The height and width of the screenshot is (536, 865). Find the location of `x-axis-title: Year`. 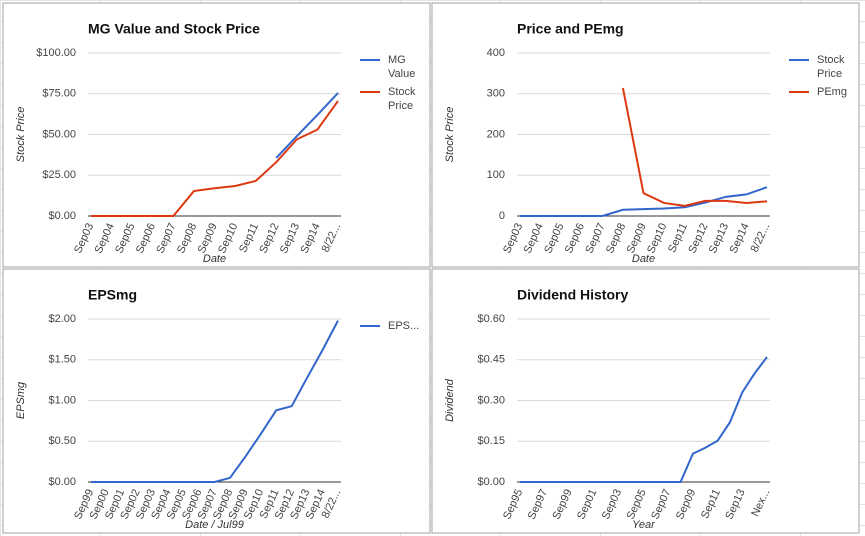

x-axis-title: Year is located at coordinates (644, 525).